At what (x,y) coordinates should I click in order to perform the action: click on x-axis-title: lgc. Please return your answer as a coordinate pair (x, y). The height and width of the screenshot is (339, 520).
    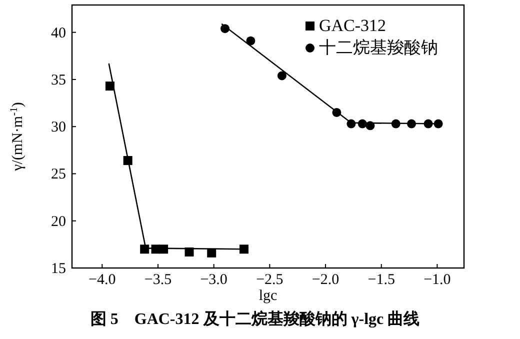
    Looking at the image, I should click on (268, 296).